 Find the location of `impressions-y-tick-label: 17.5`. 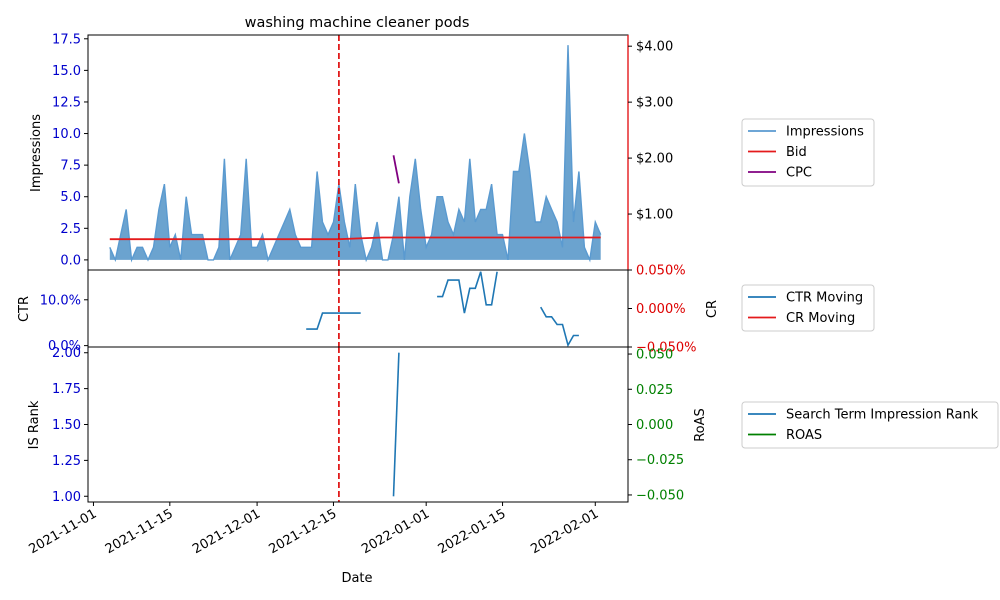

impressions-y-tick-label: 17.5 is located at coordinates (66, 39).